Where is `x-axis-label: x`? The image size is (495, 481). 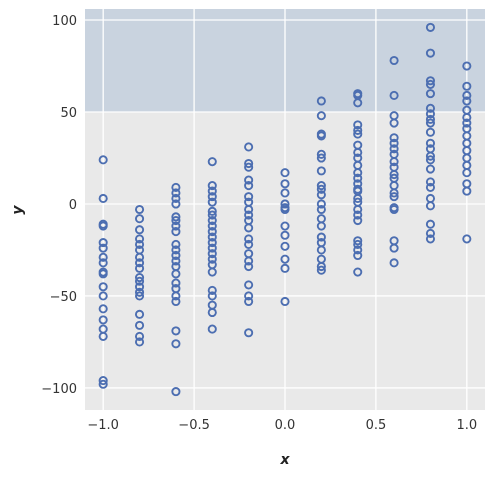 x-axis-label: x is located at coordinates (284, 460).